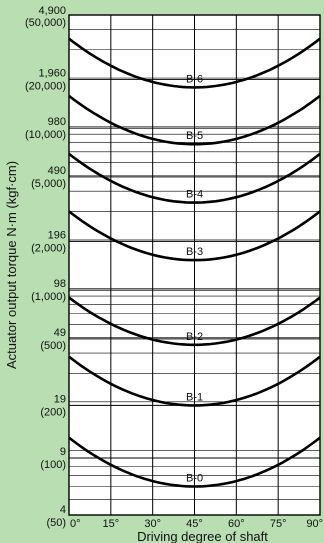 The image size is (324, 543). Describe the element at coordinates (194, 337) in the screenshot. I see `curve-label-b-2: B-2` at that location.